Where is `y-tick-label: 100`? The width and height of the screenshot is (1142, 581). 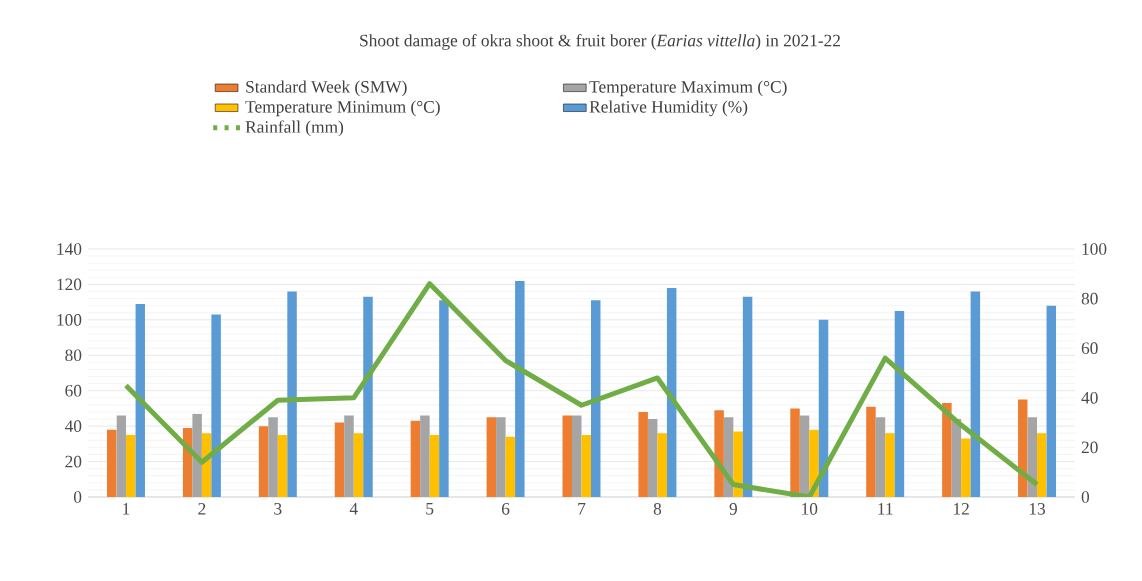 y-tick-label: 100 is located at coordinates (69, 320).